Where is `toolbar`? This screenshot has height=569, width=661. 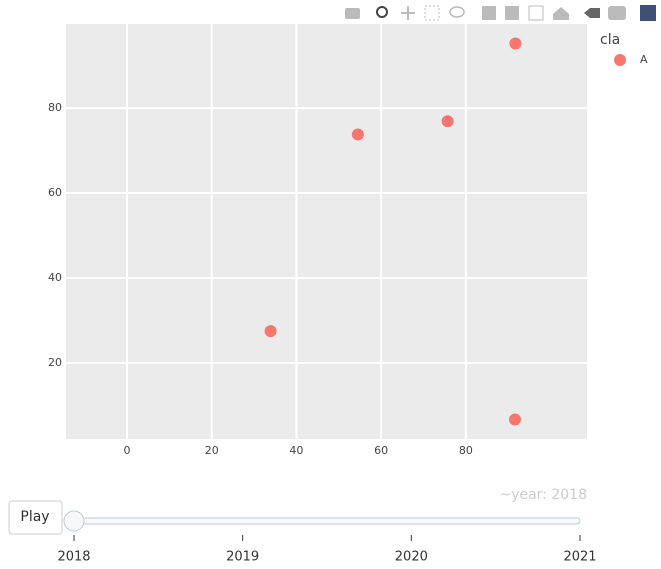 toolbar is located at coordinates (500, 13).